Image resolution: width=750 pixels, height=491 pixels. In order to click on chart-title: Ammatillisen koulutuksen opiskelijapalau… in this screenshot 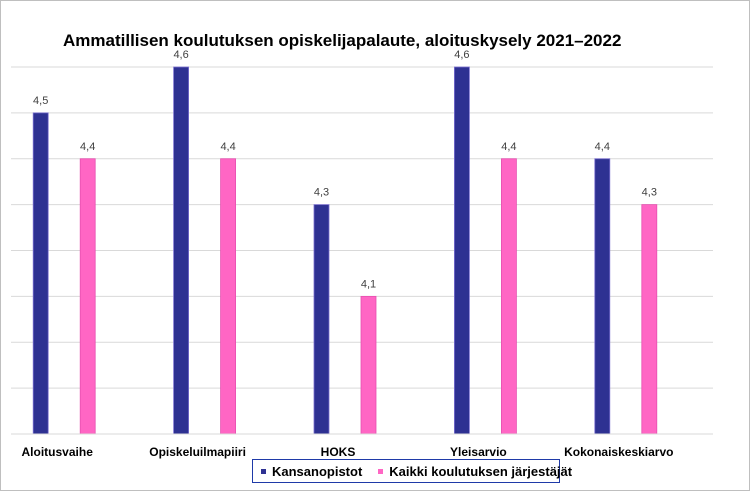, I will do `click(342, 40)`.